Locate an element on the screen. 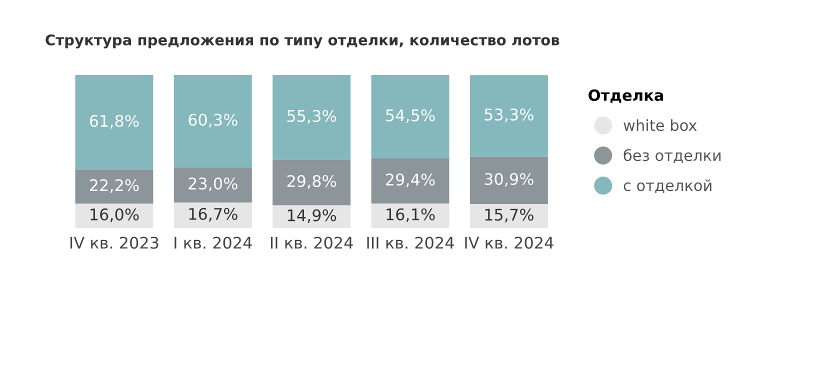  data-label: 53,3% is located at coordinates (509, 115).